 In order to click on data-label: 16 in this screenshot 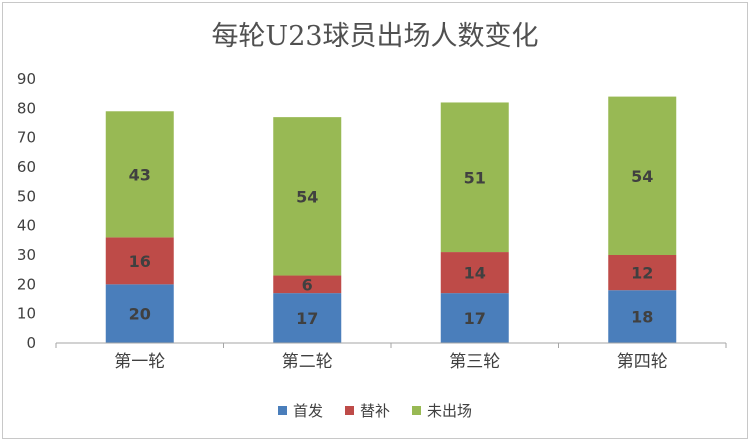, I will do `click(140, 261)`.